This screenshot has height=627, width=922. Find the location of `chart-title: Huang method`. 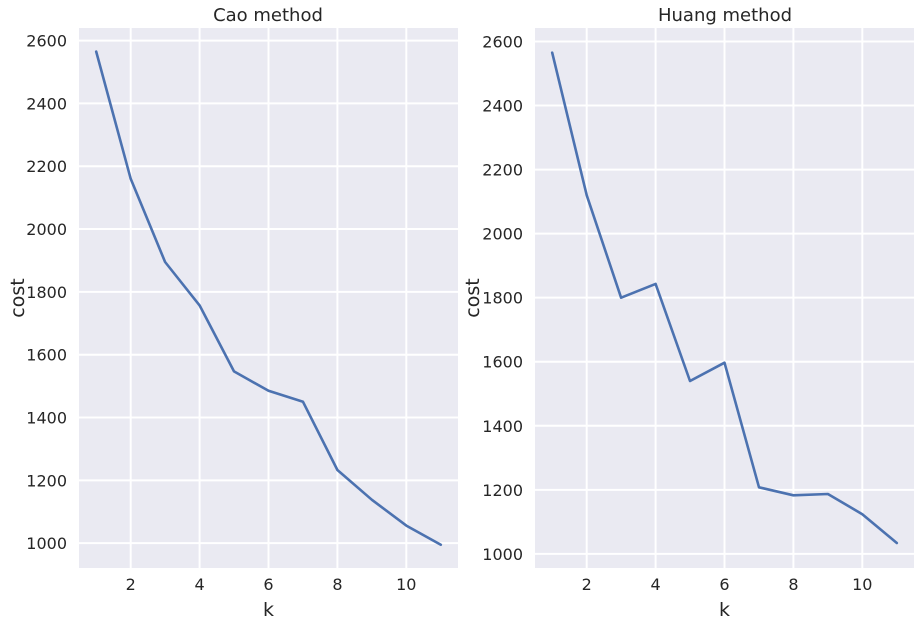

chart-title: Huang method is located at coordinates (725, 15).